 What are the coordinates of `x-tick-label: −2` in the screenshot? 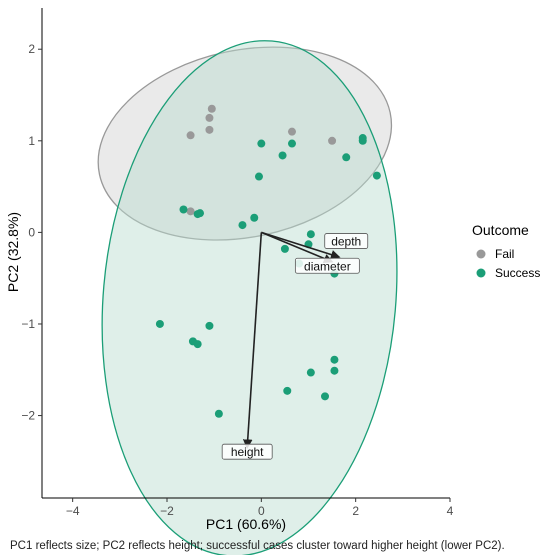 It's located at (167, 511).